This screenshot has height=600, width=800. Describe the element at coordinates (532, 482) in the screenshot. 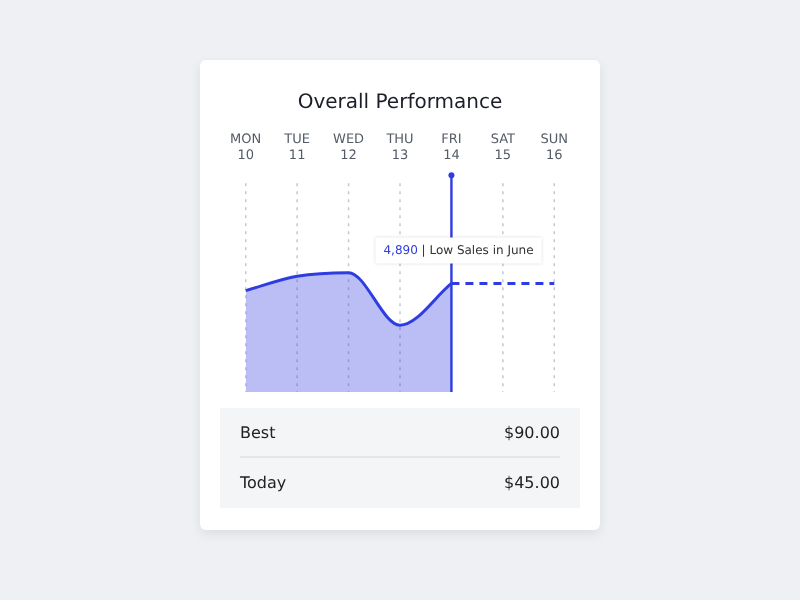

I see `text: $45.00` at that location.